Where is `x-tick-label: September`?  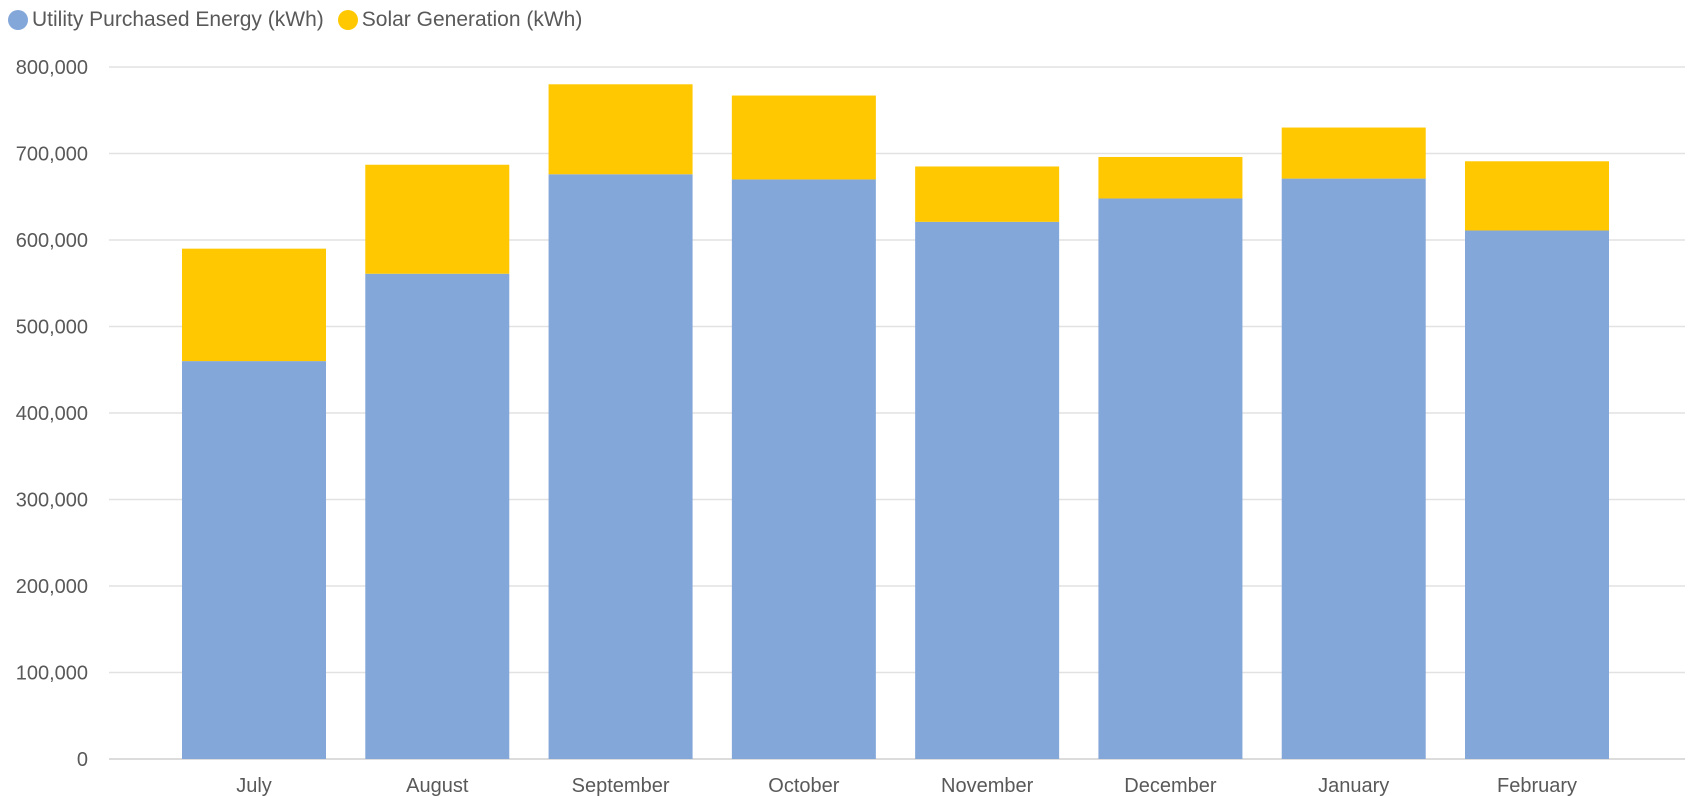 x-tick-label: September is located at coordinates (621, 785).